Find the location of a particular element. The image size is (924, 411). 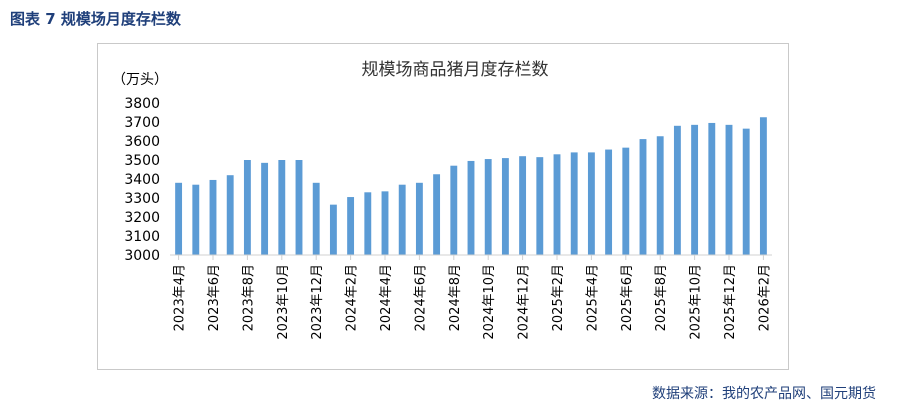

y-tick-label: 3700 is located at coordinates (142, 123).